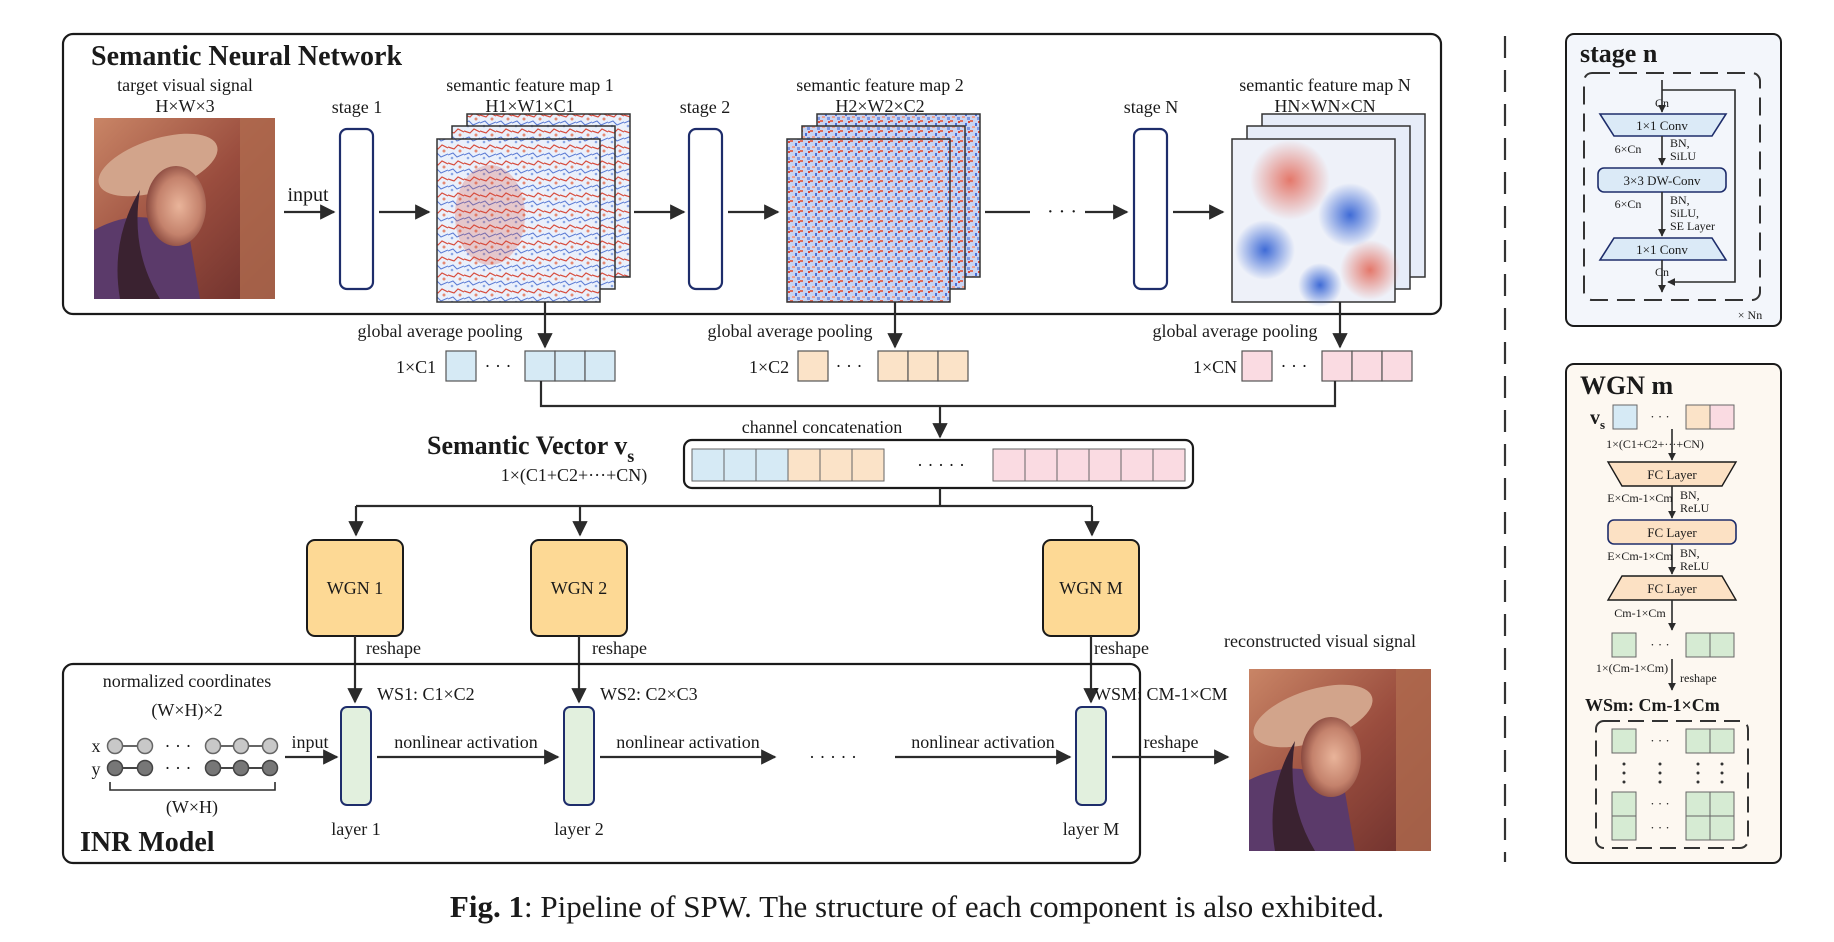 This screenshot has height=942, width=1834. Describe the element at coordinates (1619, 53) in the screenshot. I see `stage-n-panel-title: stage n` at that location.